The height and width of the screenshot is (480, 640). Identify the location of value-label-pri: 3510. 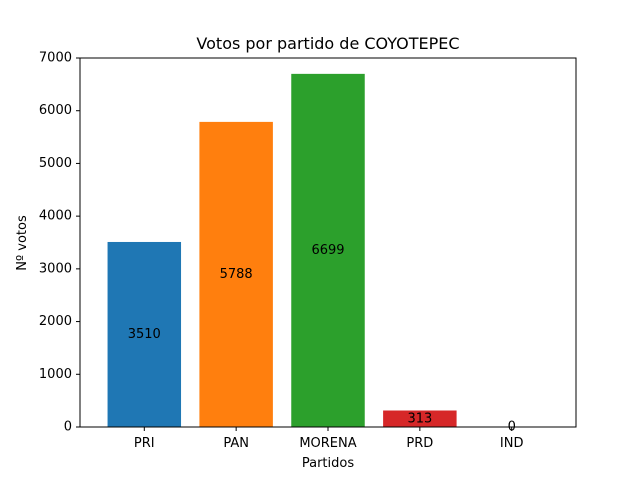
(144, 334).